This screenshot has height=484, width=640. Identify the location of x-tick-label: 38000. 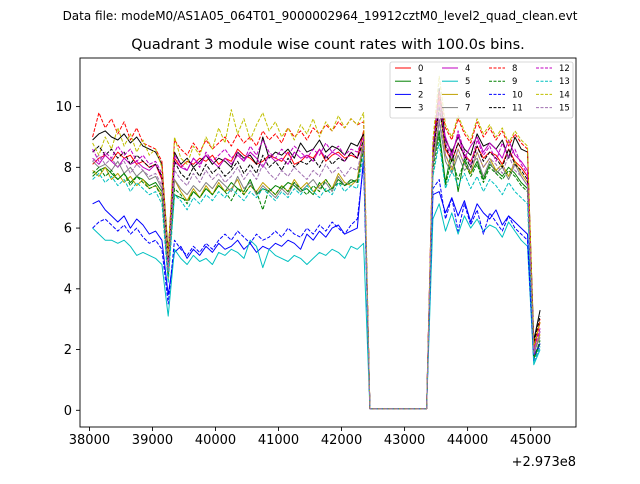
(89, 440).